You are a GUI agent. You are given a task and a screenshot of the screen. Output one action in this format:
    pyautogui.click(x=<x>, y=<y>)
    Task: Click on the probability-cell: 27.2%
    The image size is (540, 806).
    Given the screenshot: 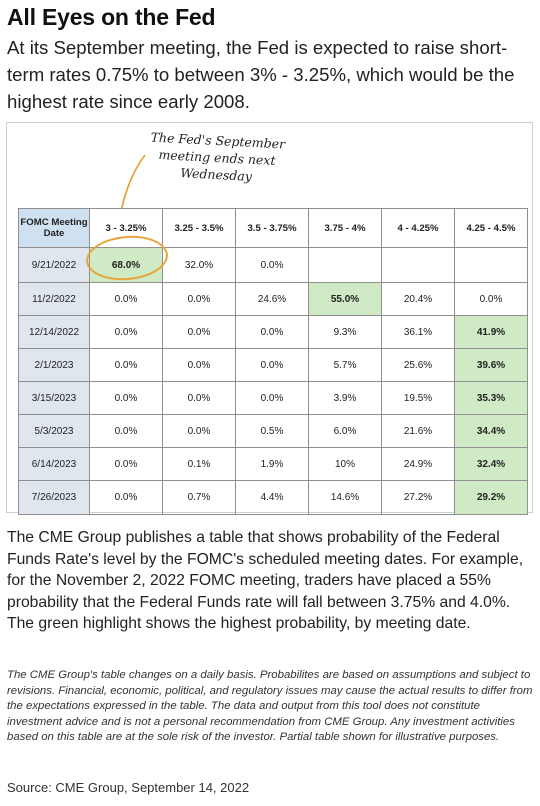 What is the action you would take?
    pyautogui.click(x=418, y=497)
    